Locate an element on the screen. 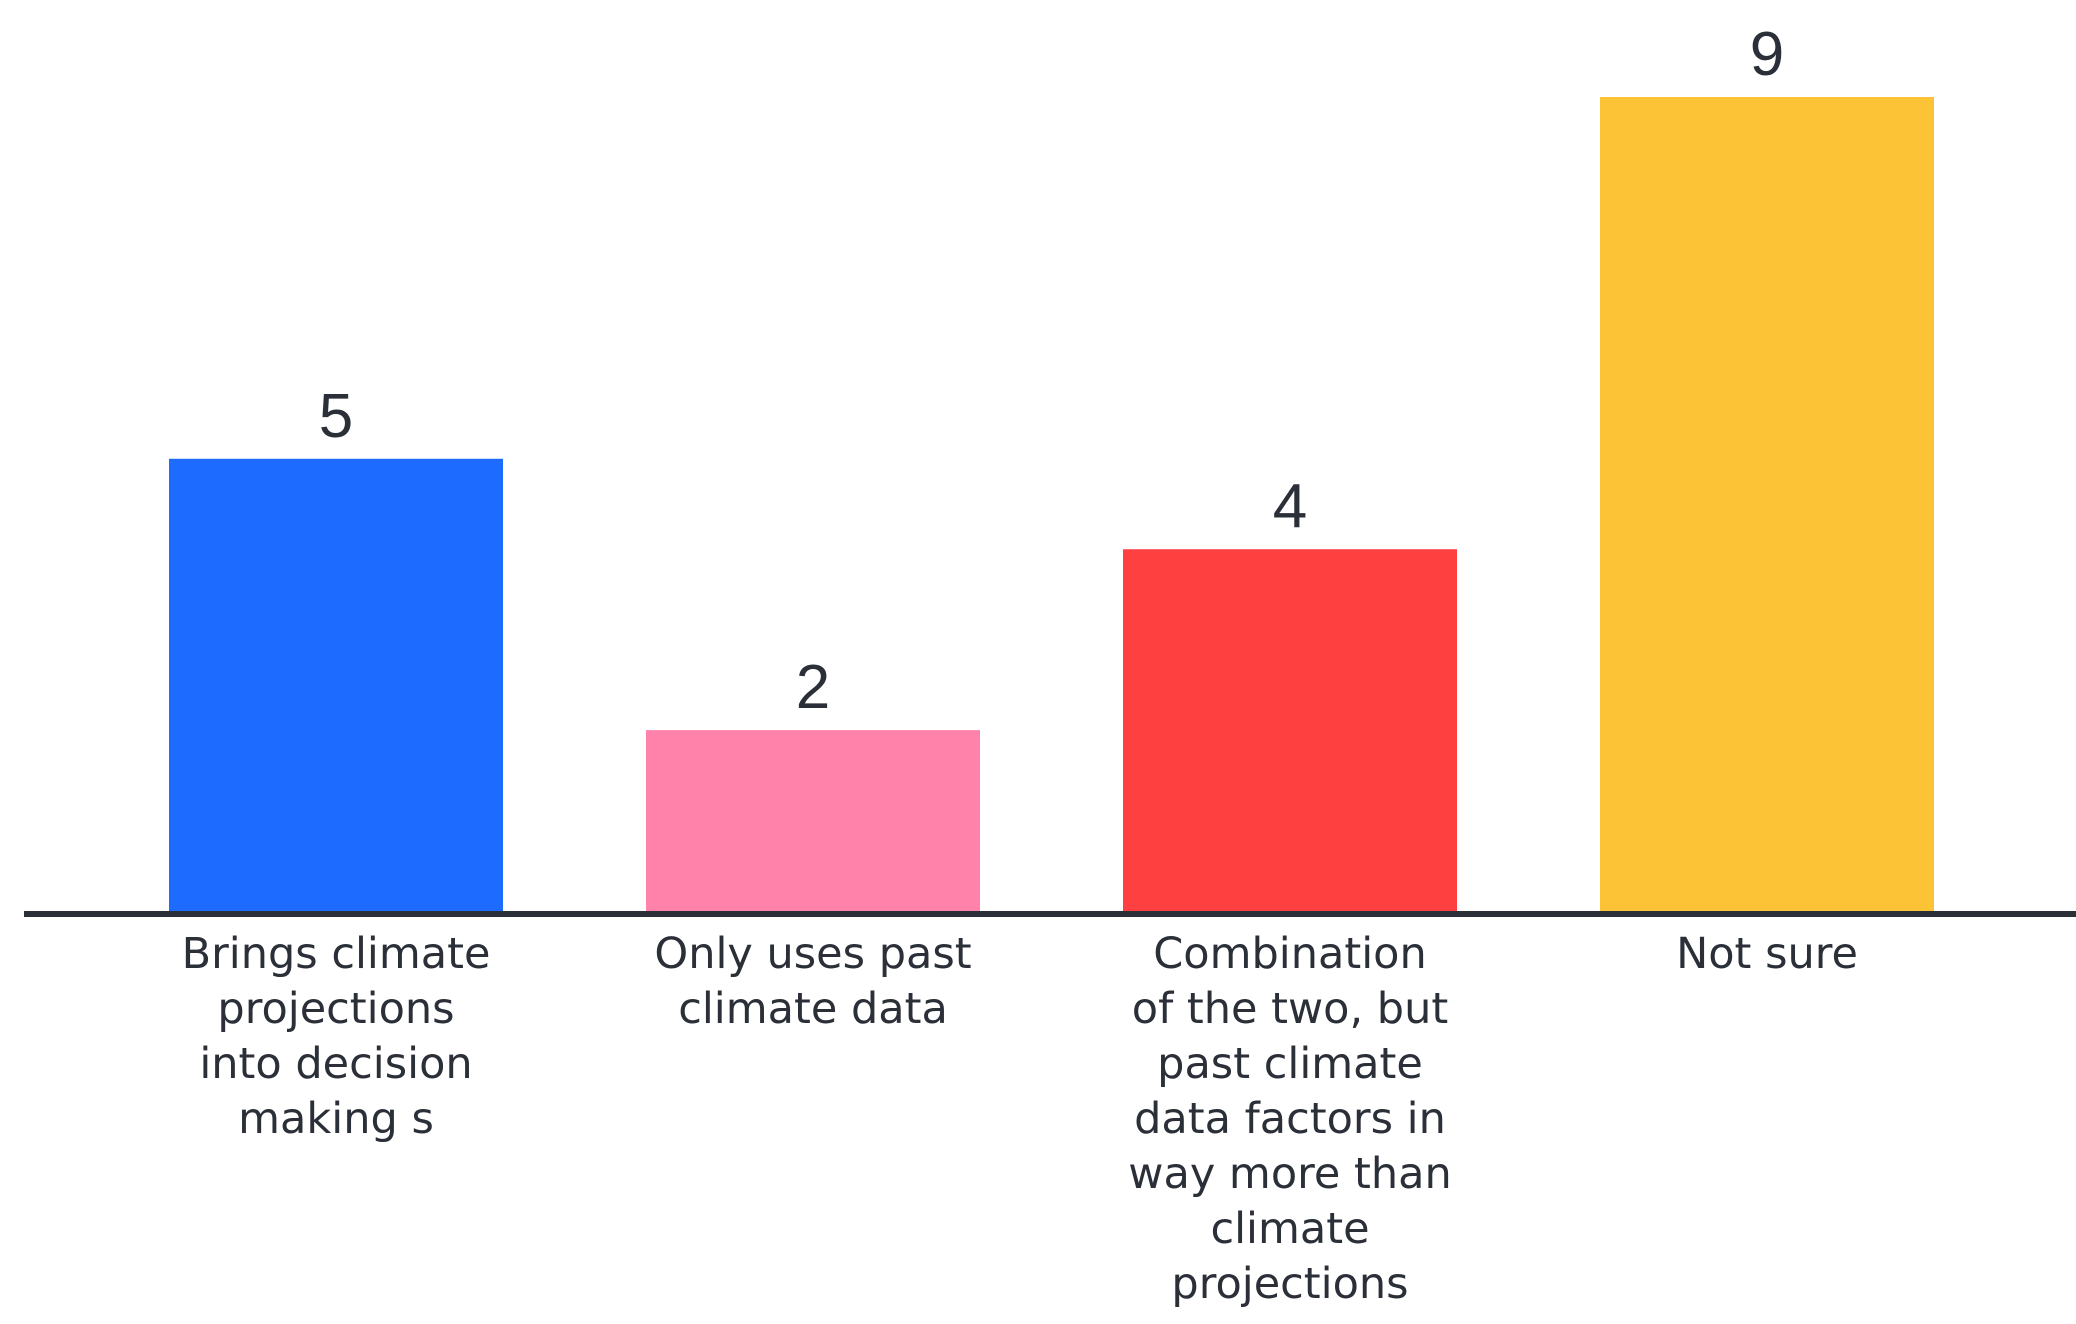  value-label-1: 5 is located at coordinates (336, 416).